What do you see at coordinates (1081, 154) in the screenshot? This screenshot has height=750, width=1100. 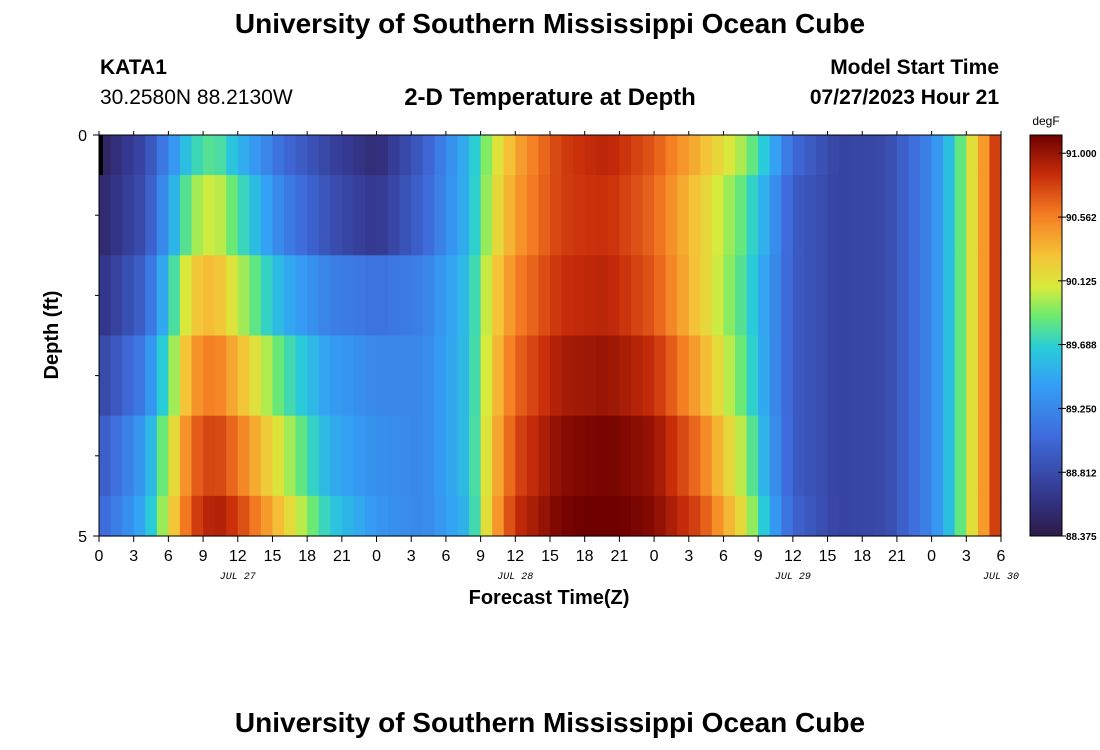 I see `colorbar-tick-label: 91.000` at bounding box center [1081, 154].